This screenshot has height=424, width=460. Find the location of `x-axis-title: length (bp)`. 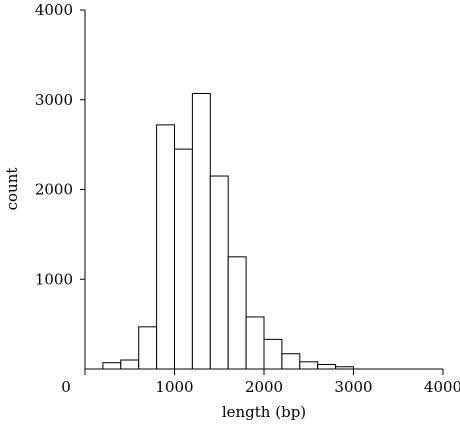

x-axis-title: length (bp) is located at coordinates (264, 412).